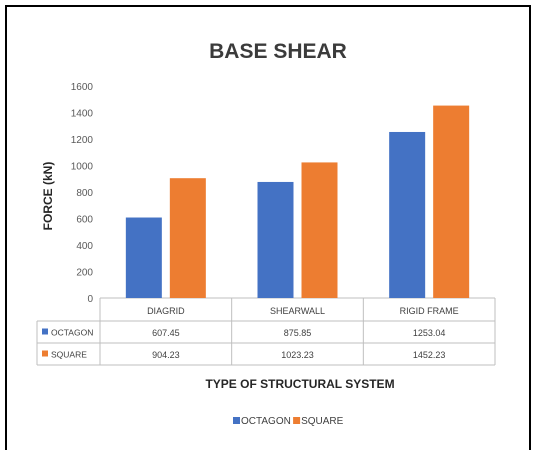 The image size is (540, 454). What do you see at coordinates (166, 355) in the screenshot?
I see `data-label: 904.23` at bounding box center [166, 355].